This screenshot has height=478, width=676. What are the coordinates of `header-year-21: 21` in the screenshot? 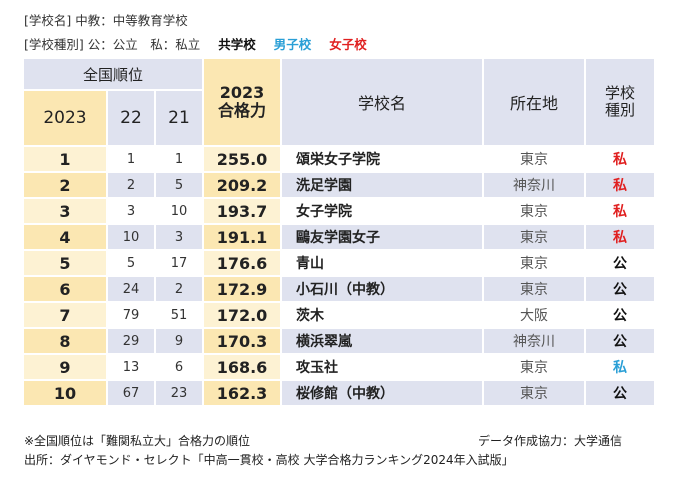 It's located at (179, 118).